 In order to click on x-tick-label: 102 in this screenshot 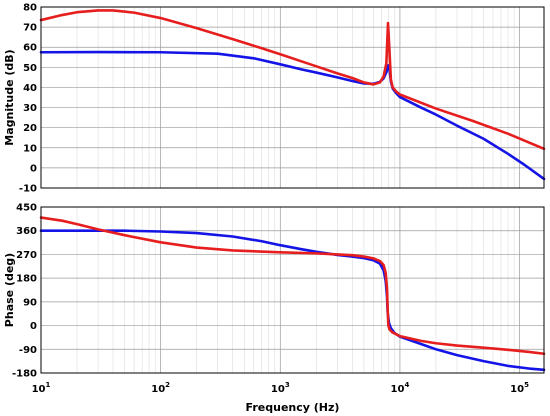, I will do `click(160, 388)`.